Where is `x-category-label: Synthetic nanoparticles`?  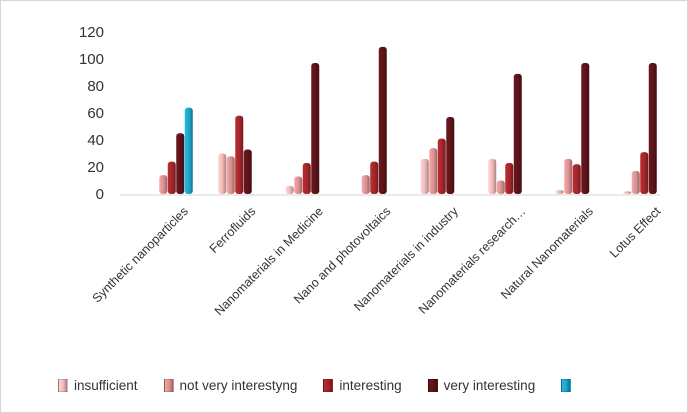 x-category-label: Synthetic nanoparticles is located at coordinates (140, 254).